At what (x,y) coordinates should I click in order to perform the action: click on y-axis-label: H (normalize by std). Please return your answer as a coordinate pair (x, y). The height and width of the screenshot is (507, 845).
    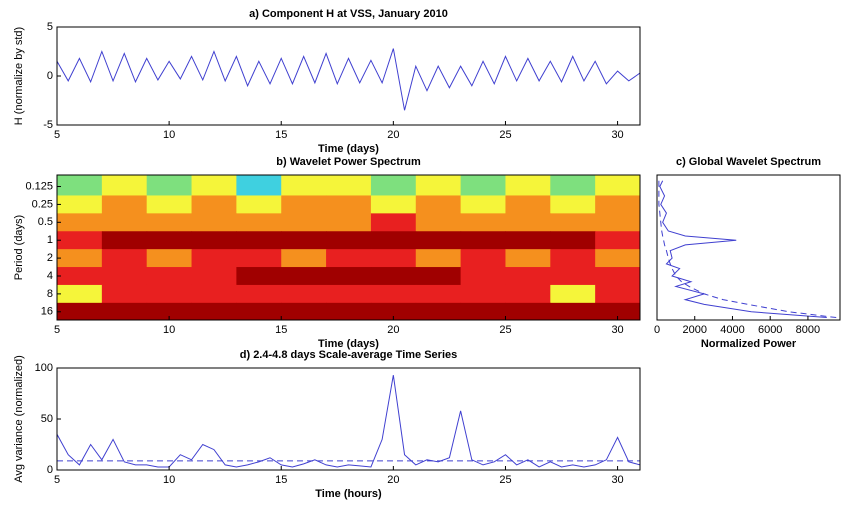
    Looking at the image, I should click on (19, 76).